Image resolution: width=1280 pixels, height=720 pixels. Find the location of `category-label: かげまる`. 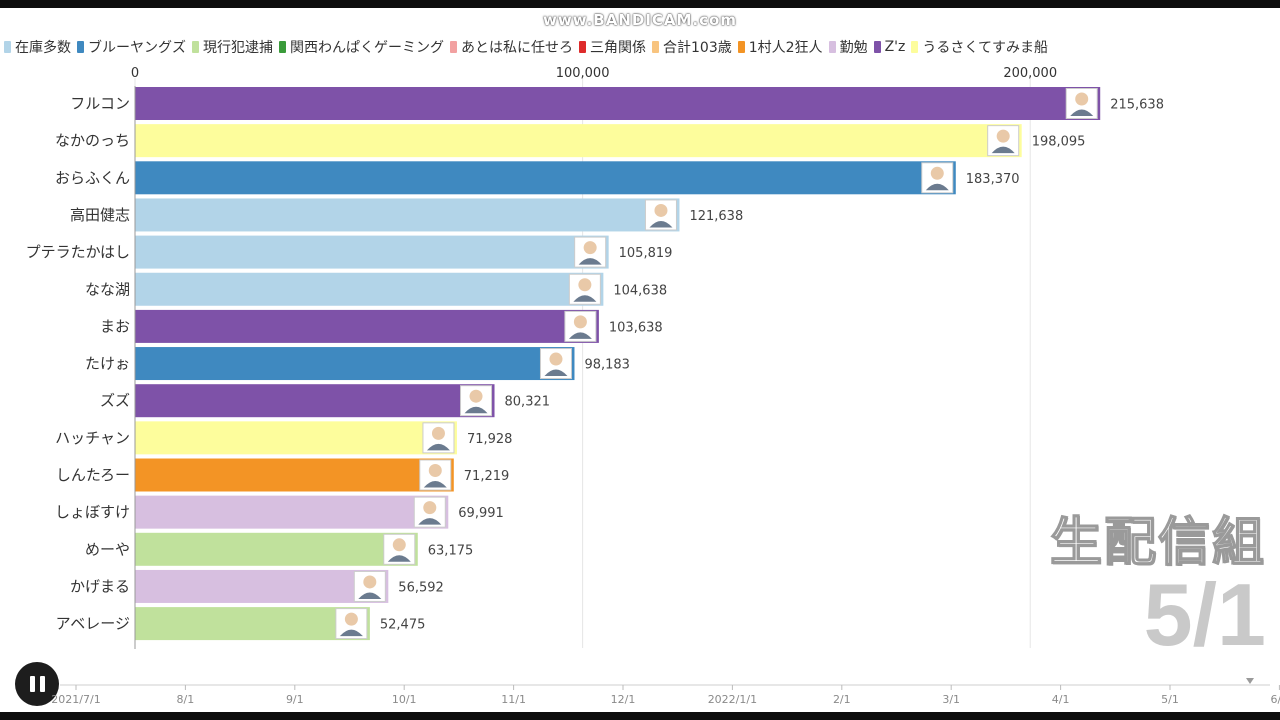

category-label: かげまる is located at coordinates (100, 586).